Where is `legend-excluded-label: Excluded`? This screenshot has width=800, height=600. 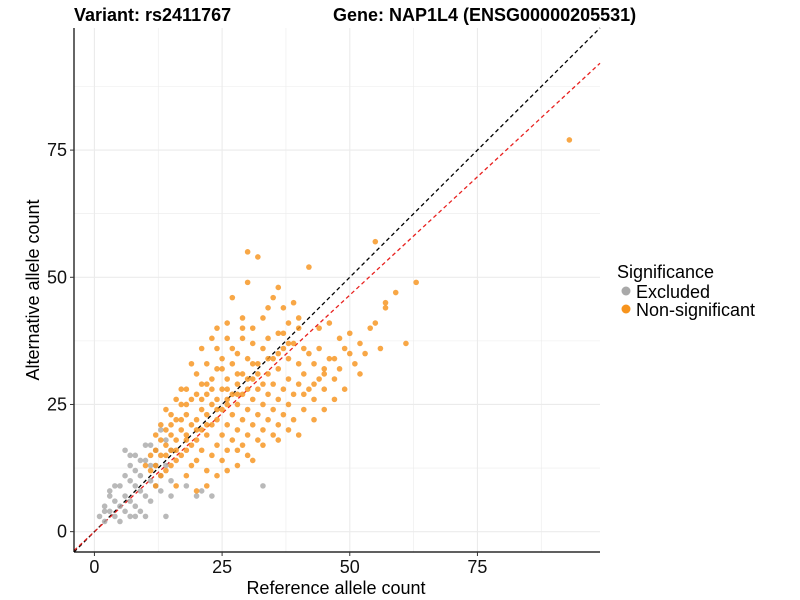 legend-excluded-label: Excluded is located at coordinates (673, 292).